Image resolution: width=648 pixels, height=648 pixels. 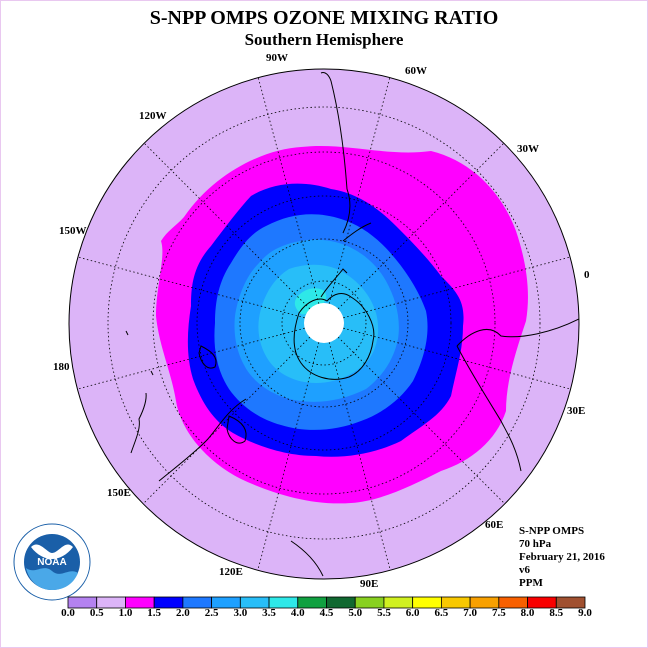 I want to click on colorbar-label: 2.5, so click(x=211, y=613).